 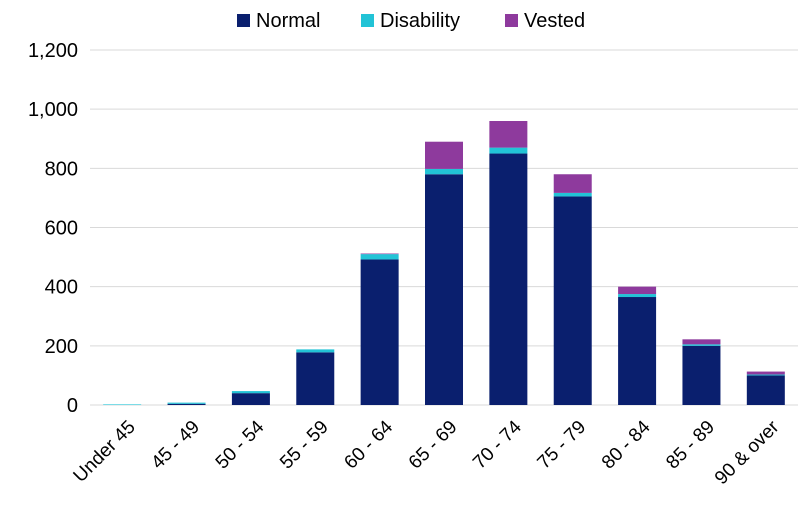 I want to click on y-axis: 0 200 400 600 800 1,000 1,200, so click(x=53, y=228).